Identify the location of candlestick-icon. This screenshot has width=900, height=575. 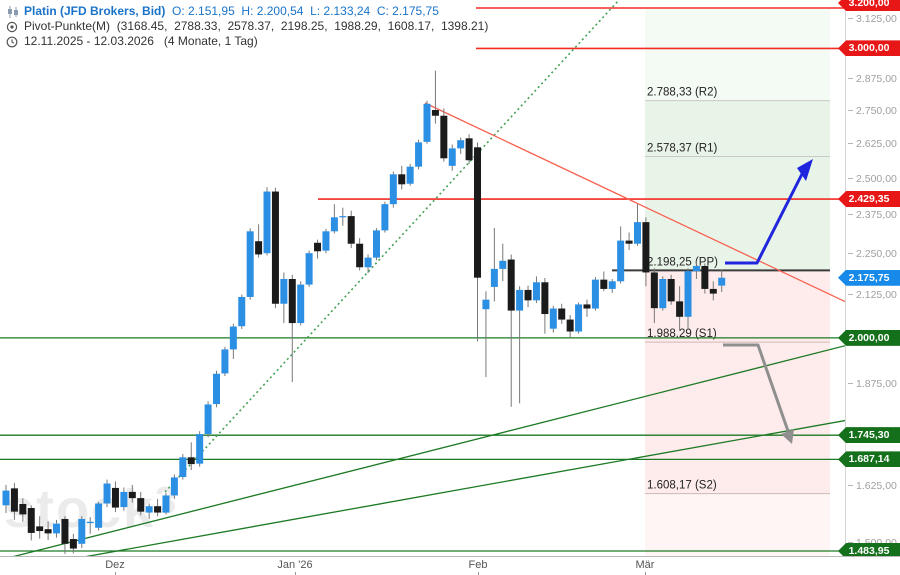
(13, 11).